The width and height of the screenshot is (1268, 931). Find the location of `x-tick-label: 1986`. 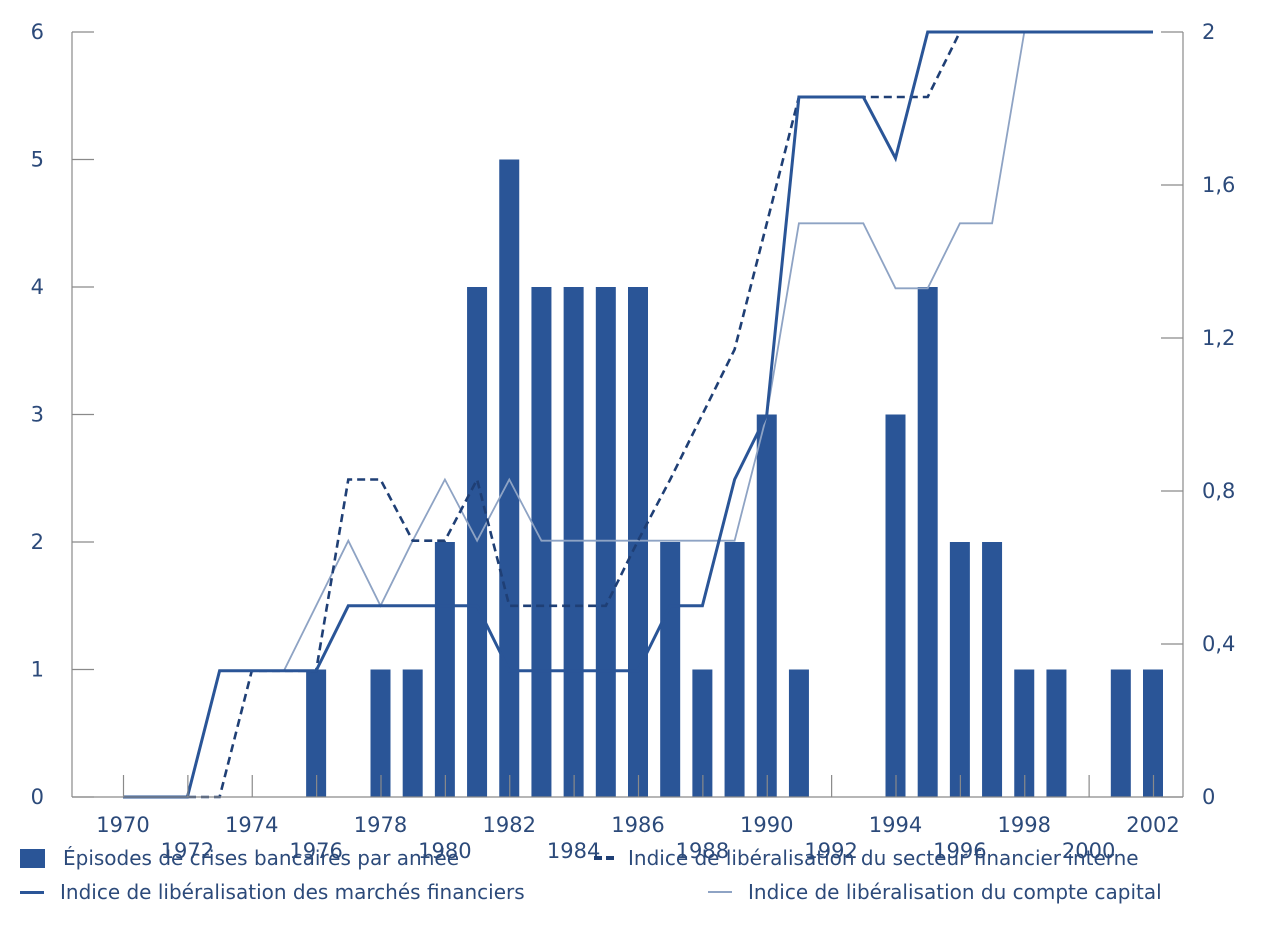

x-tick-label: 1986 is located at coordinates (637, 825).